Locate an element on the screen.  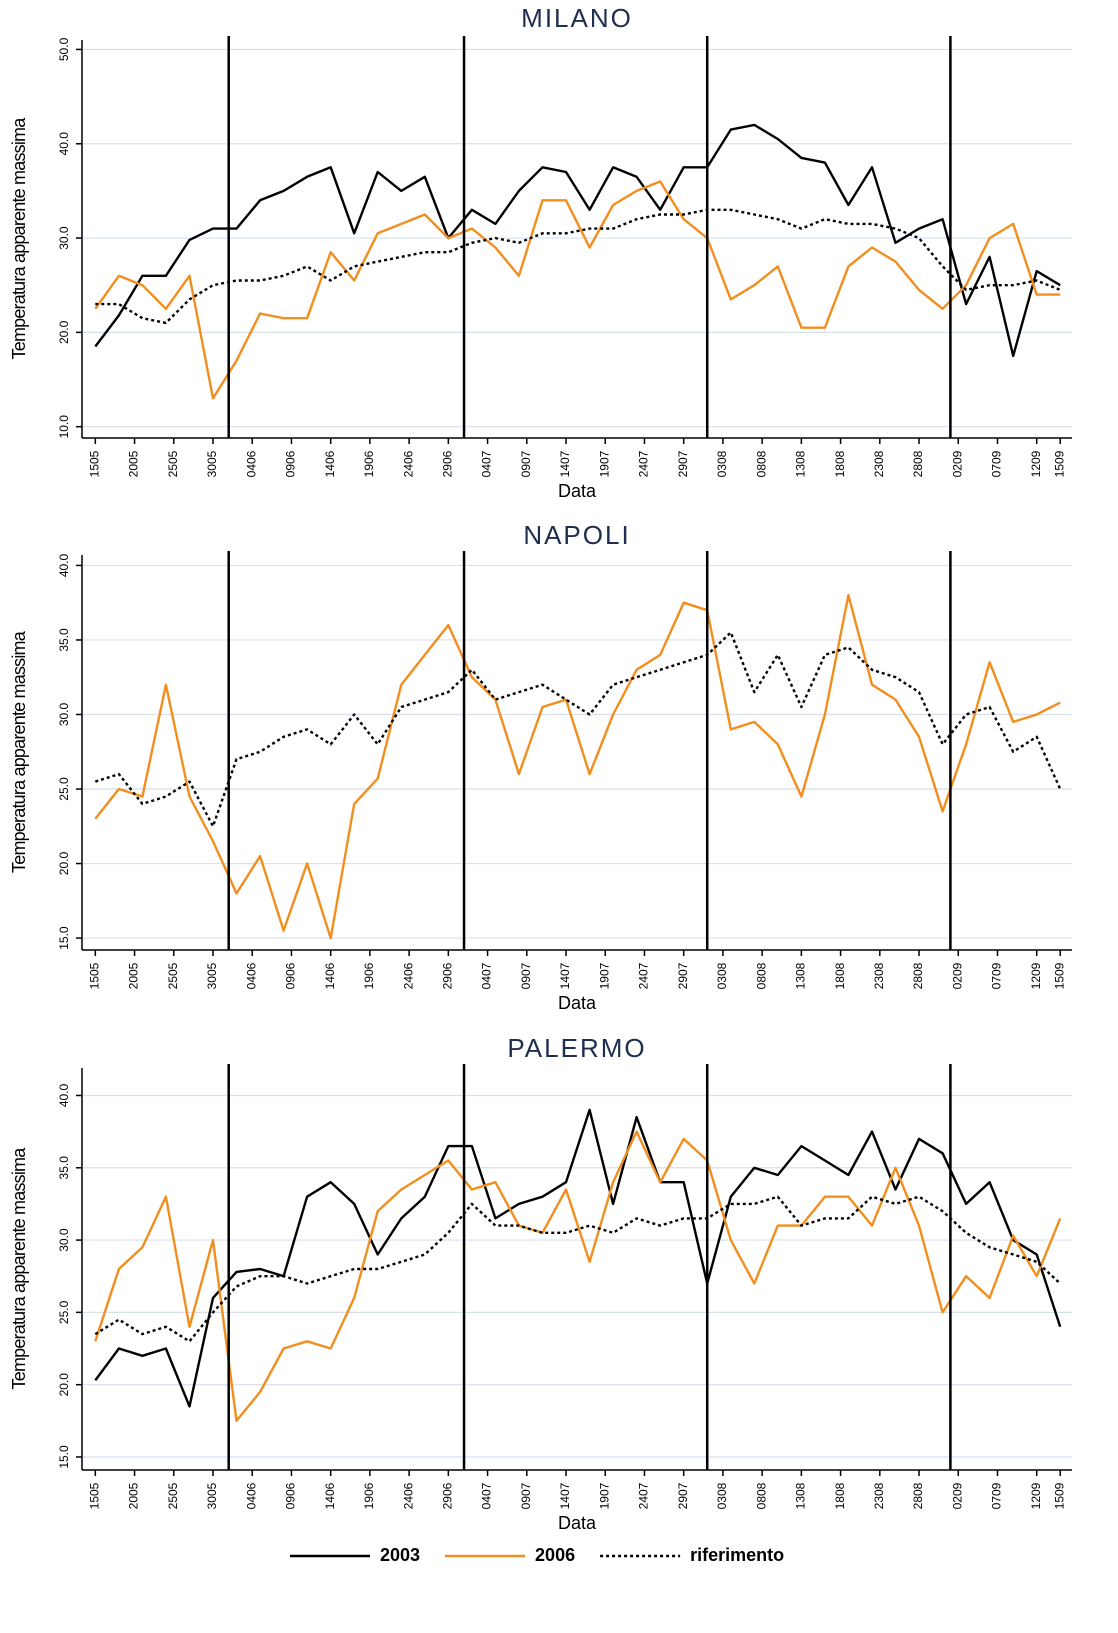
legend-label: 2003 is located at coordinates (400, 1555).